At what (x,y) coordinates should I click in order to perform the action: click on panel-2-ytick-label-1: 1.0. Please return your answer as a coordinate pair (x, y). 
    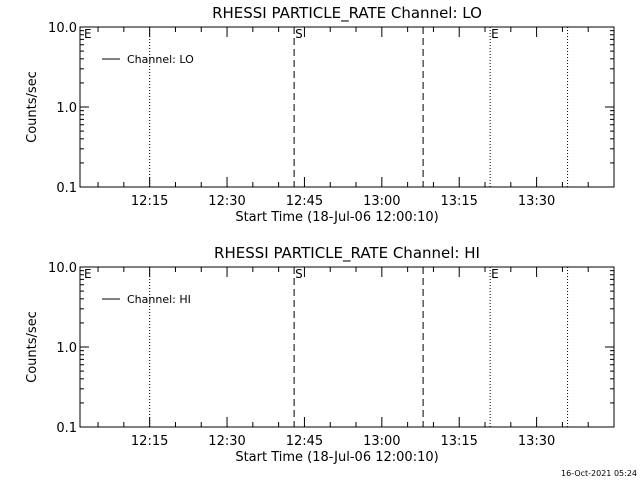
    Looking at the image, I should click on (66, 348).